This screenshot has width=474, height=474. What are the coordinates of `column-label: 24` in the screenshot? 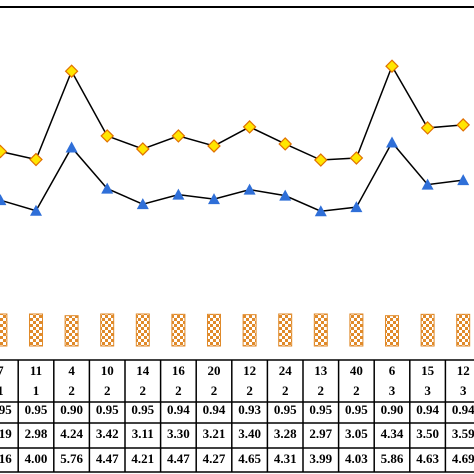 It's located at (286, 370).